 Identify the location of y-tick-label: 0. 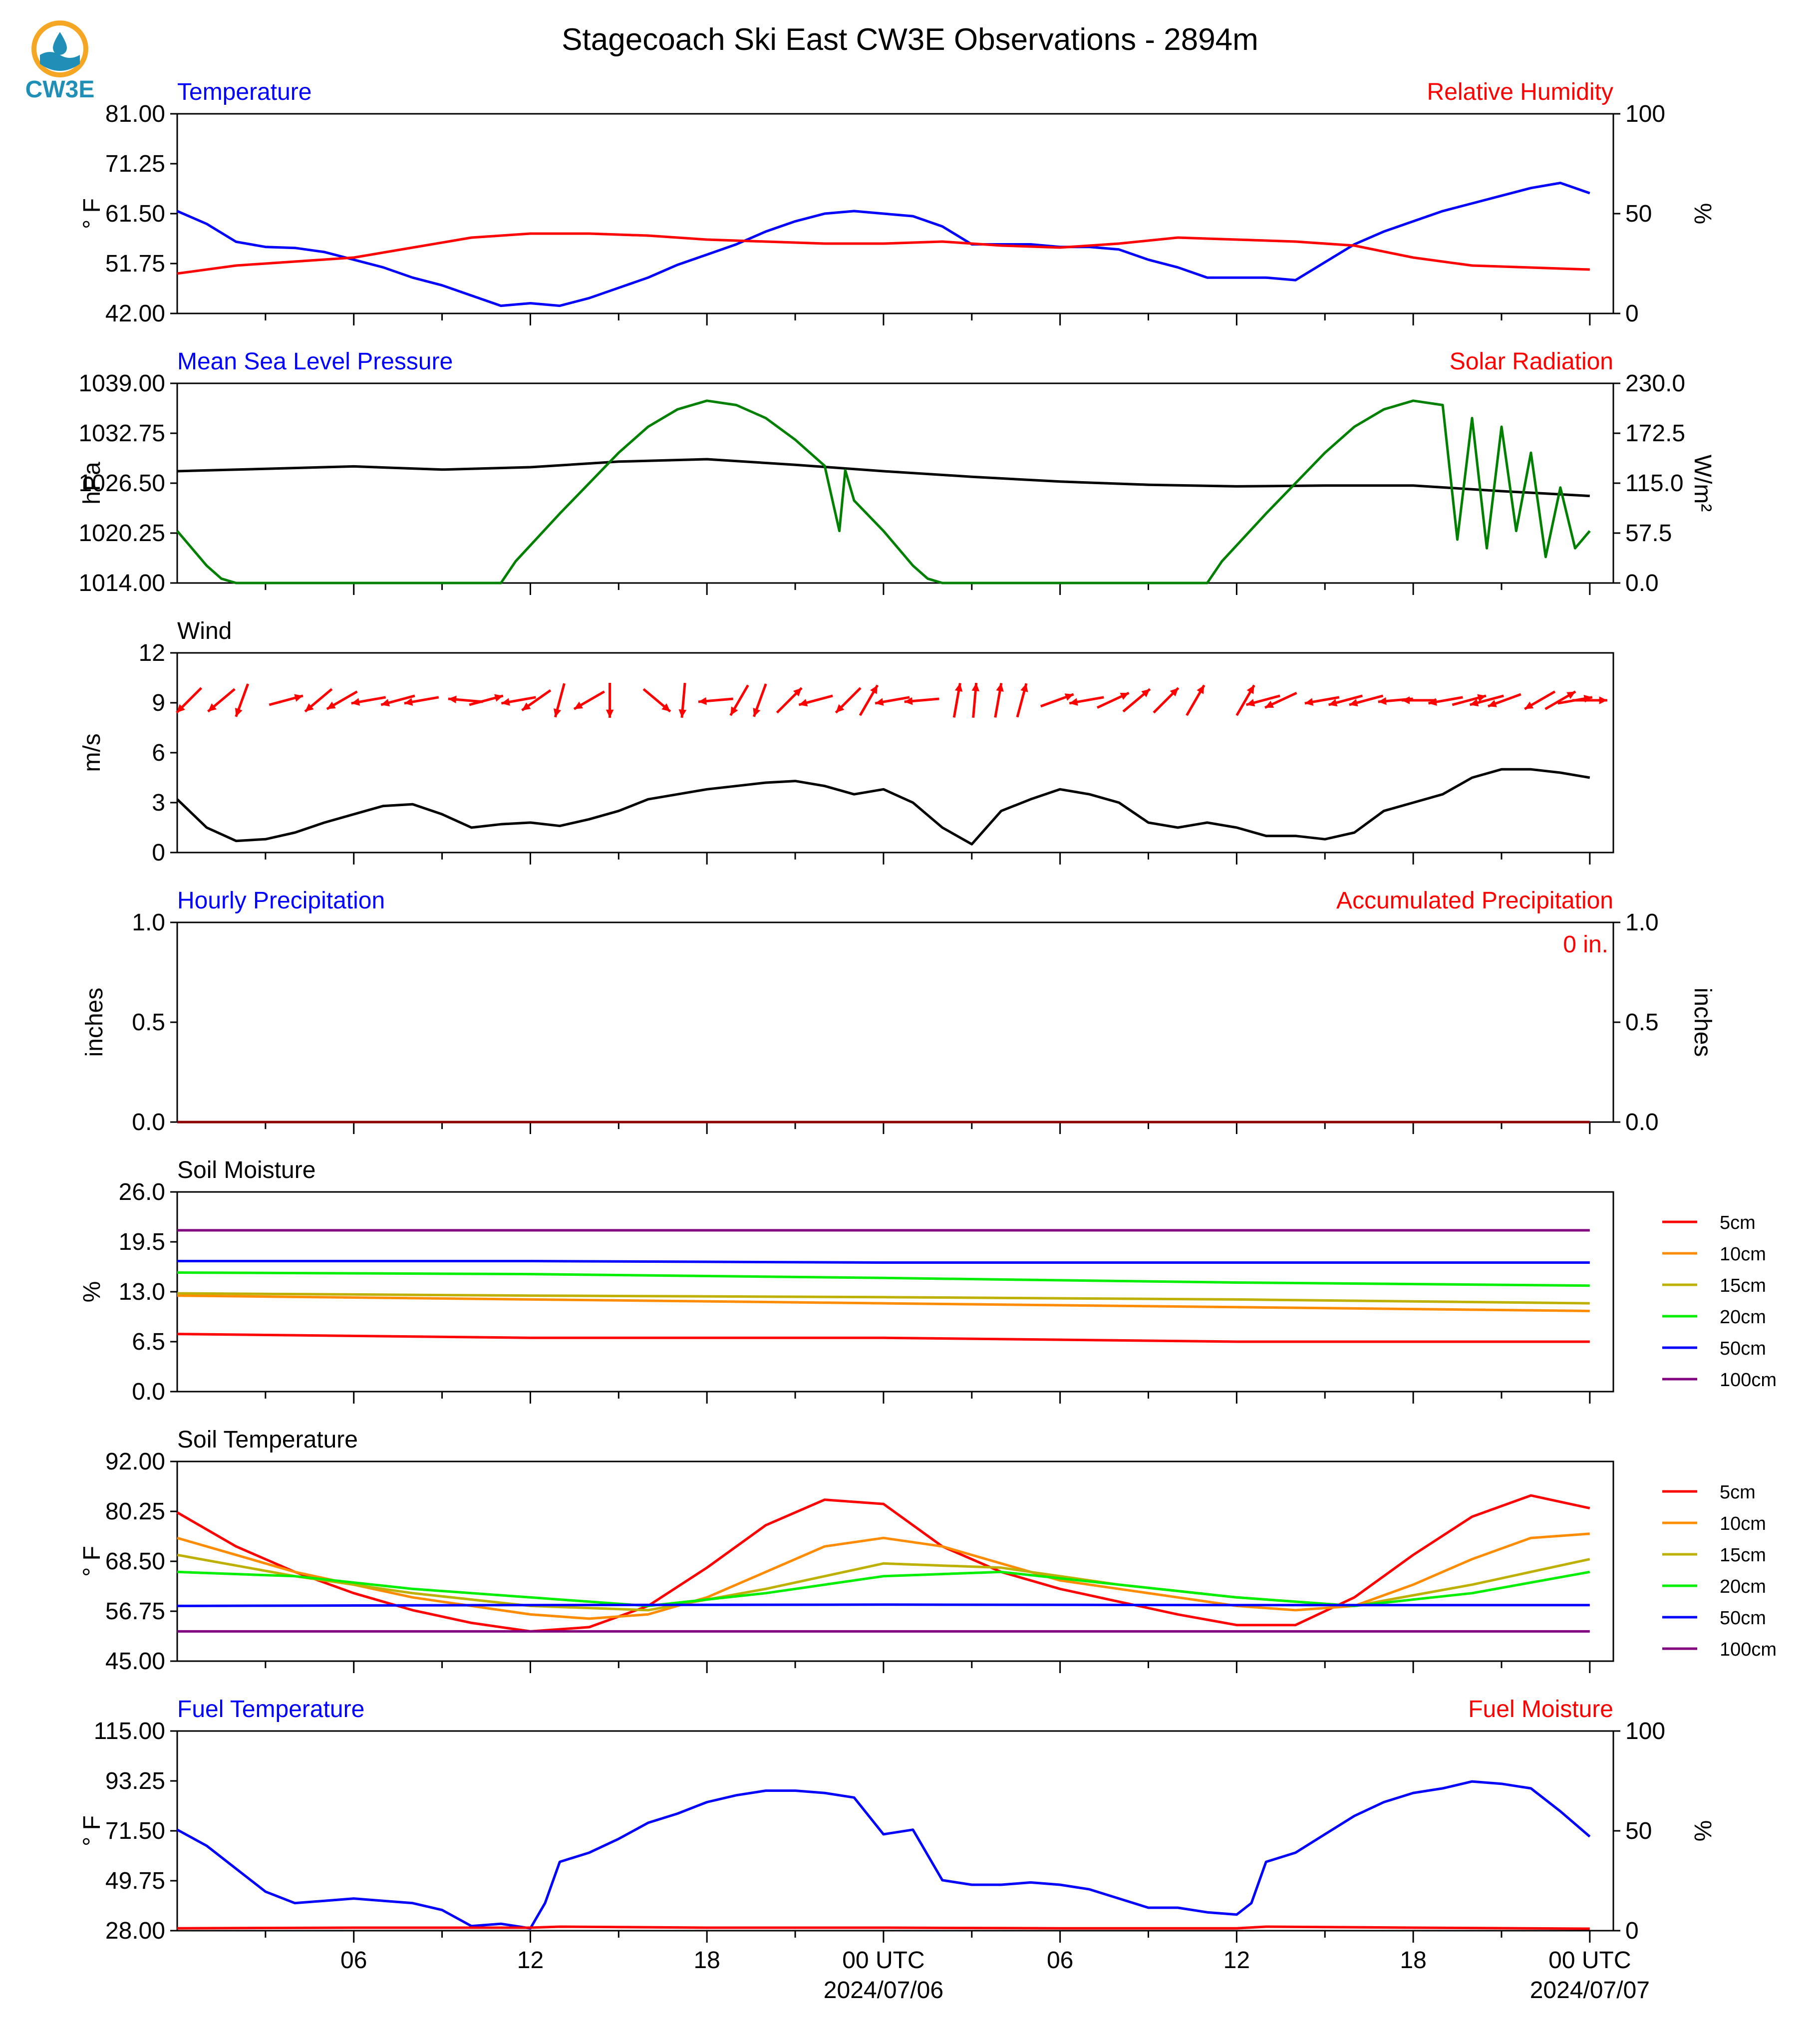
(158, 853).